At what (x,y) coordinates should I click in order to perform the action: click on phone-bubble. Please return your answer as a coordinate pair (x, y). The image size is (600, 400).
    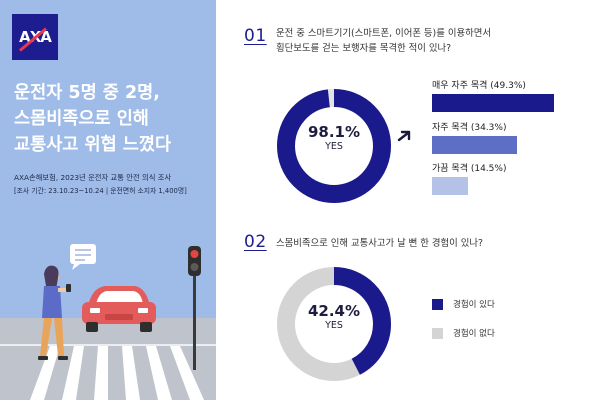
    Looking at the image, I should click on (83, 257).